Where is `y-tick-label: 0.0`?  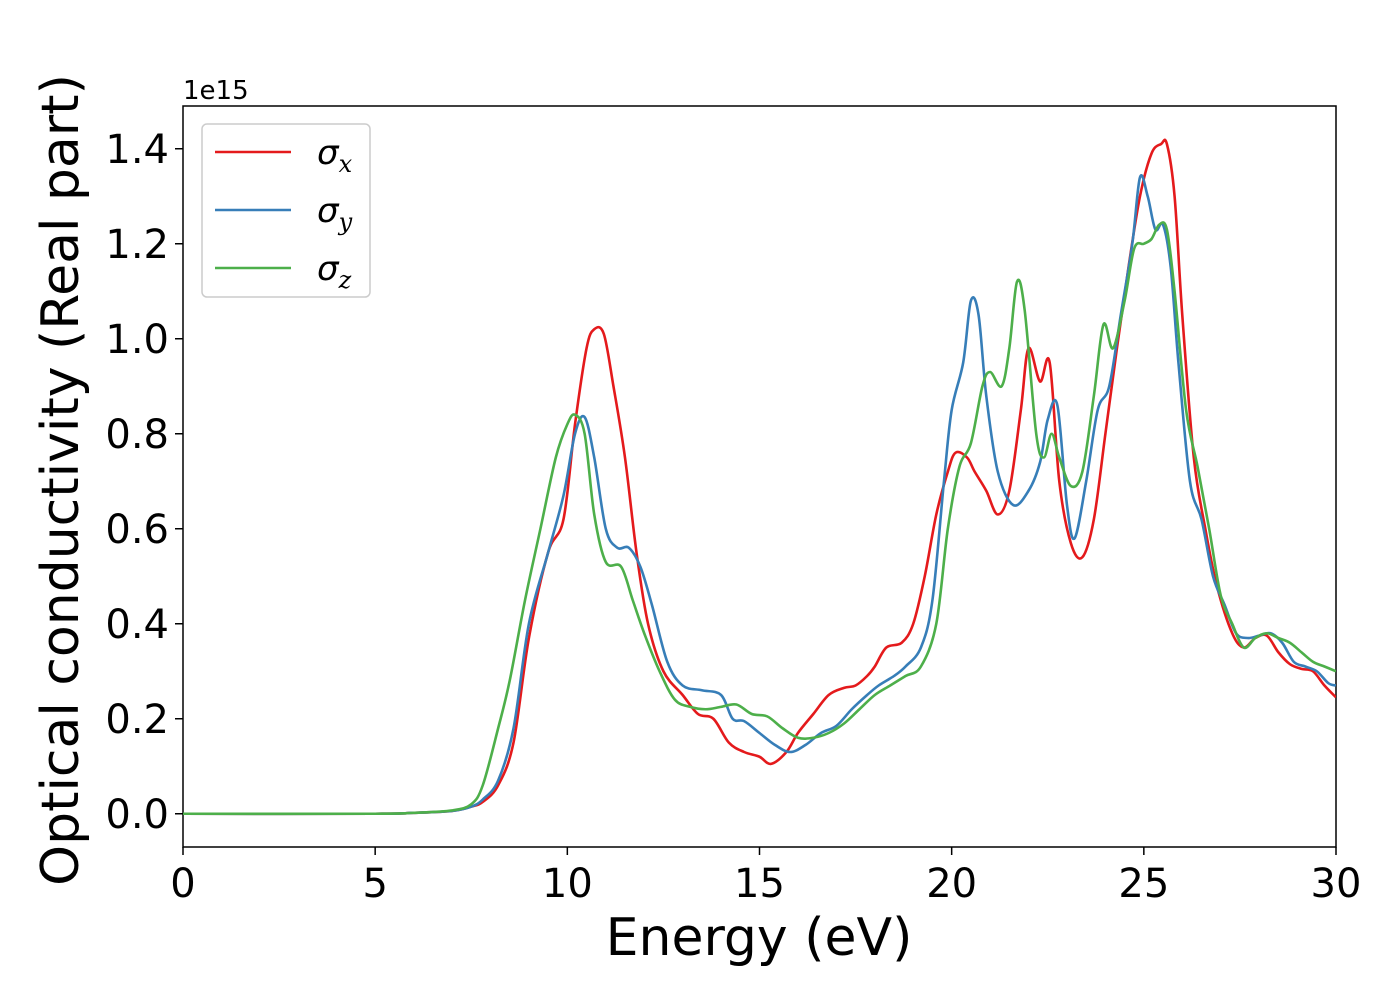 y-tick-label: 0.0 is located at coordinates (137, 815).